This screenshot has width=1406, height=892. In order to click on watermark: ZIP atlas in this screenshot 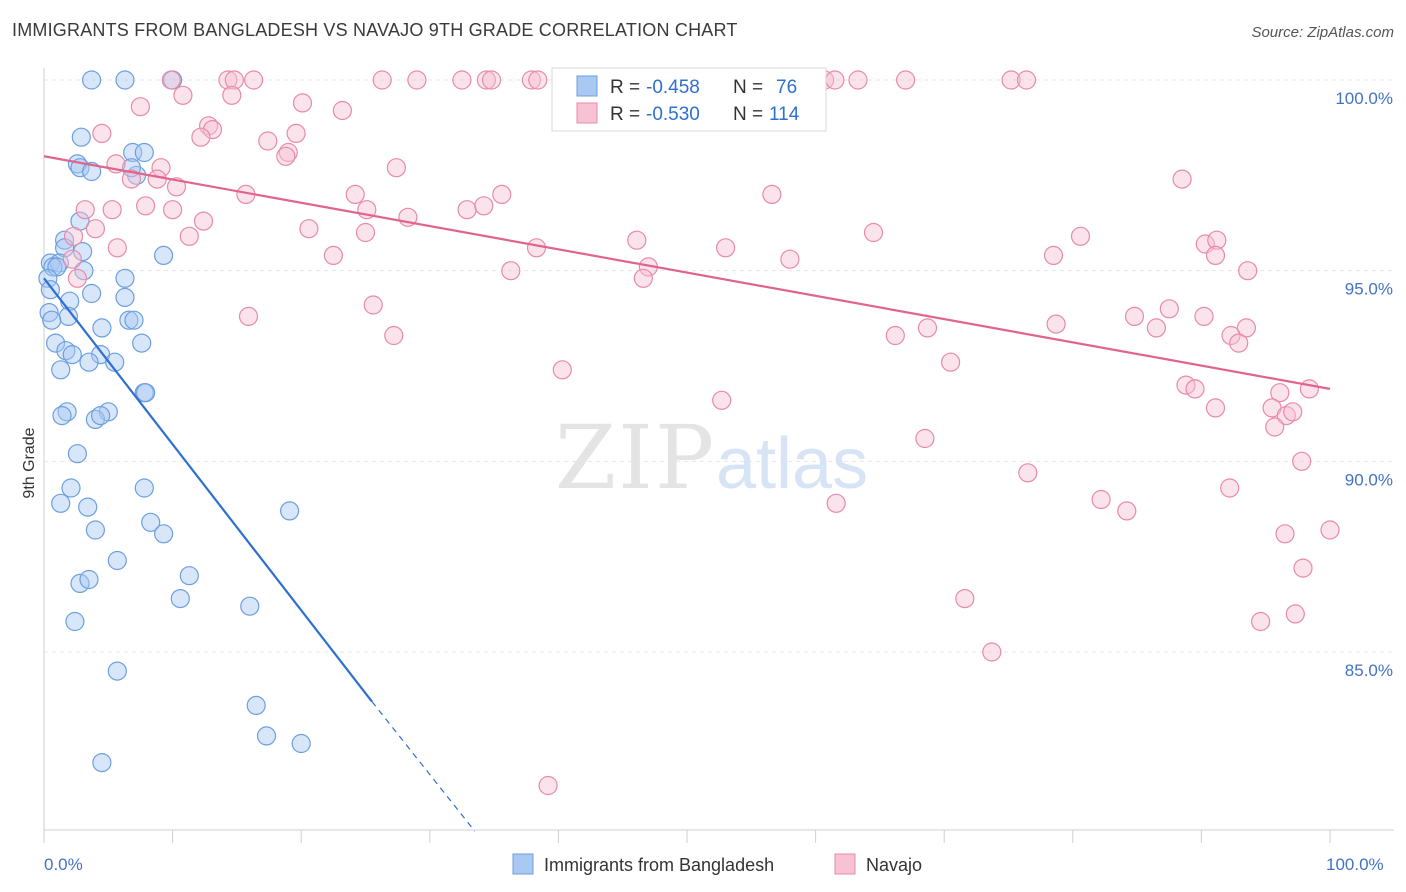, I will do `click(711, 457)`.